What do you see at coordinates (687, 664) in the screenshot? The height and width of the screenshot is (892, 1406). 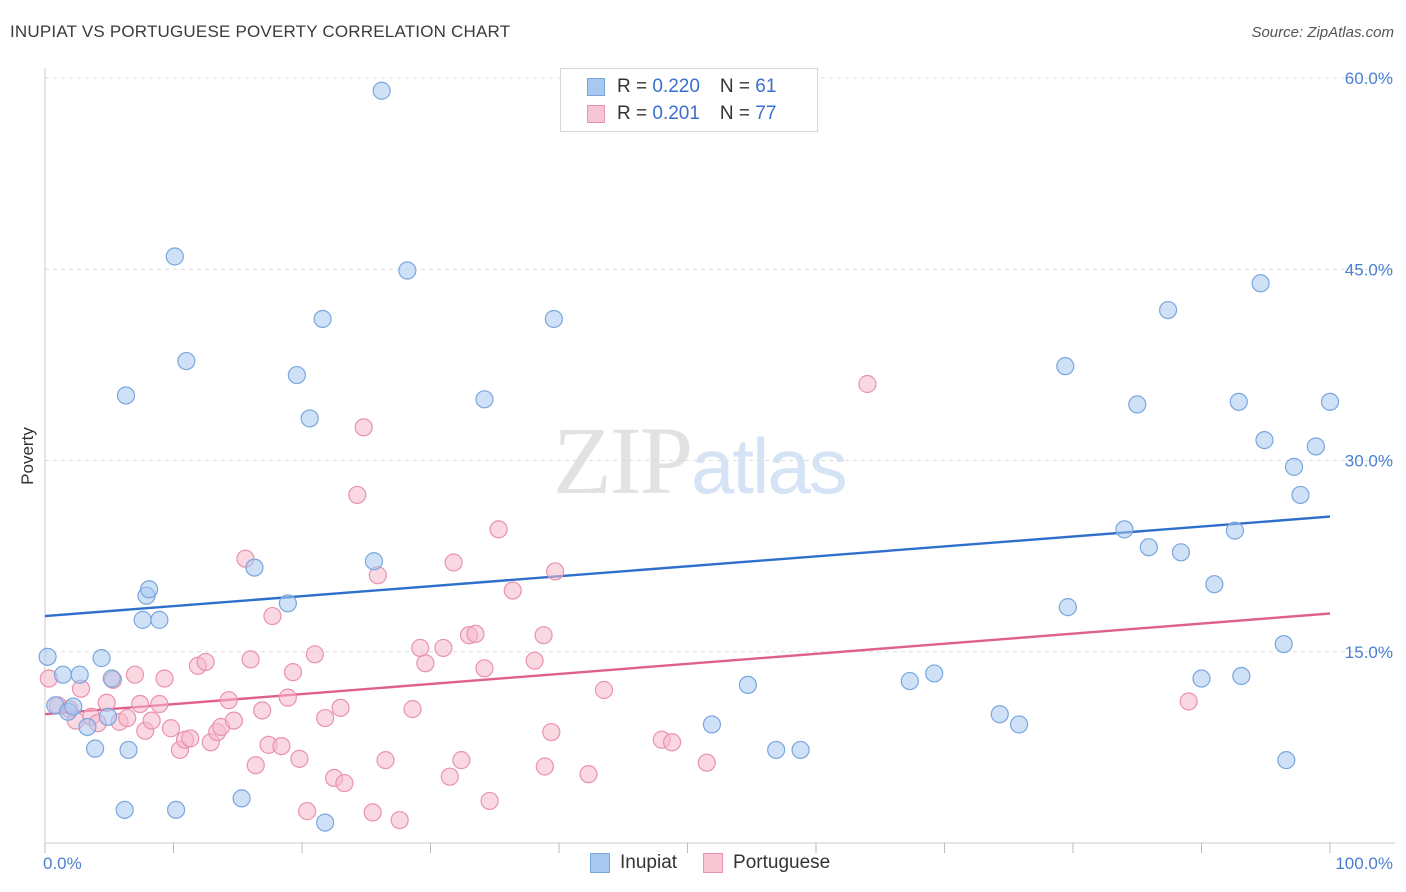 I see `portuguese-trend-line` at bounding box center [687, 664].